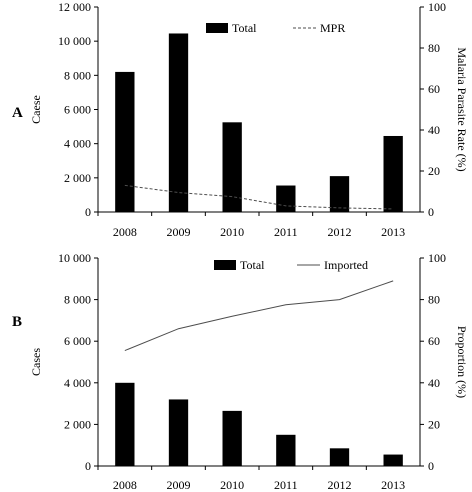 The image size is (472, 492). I want to click on y2-axis-title: Malaria Parasite Rate (%), so click(462, 109).